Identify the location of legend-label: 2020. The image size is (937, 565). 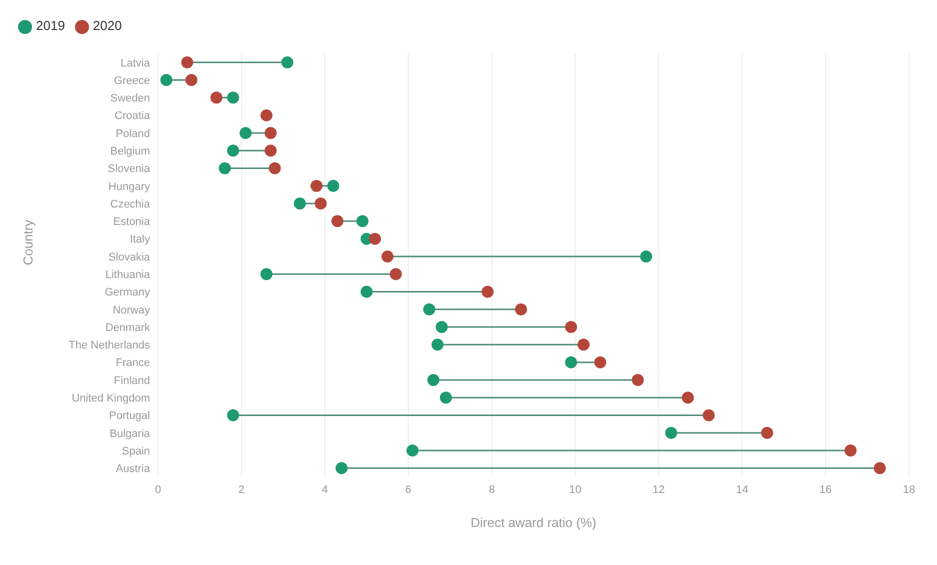
(107, 25).